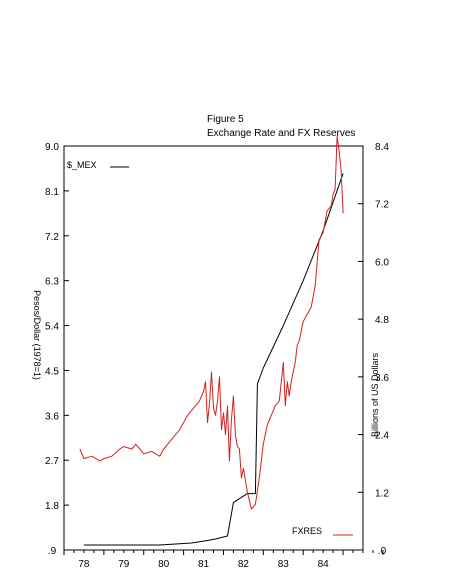 The height and width of the screenshot is (583, 467). What do you see at coordinates (52, 282) in the screenshot?
I see `y-left-tick-label: 6.3` at bounding box center [52, 282].